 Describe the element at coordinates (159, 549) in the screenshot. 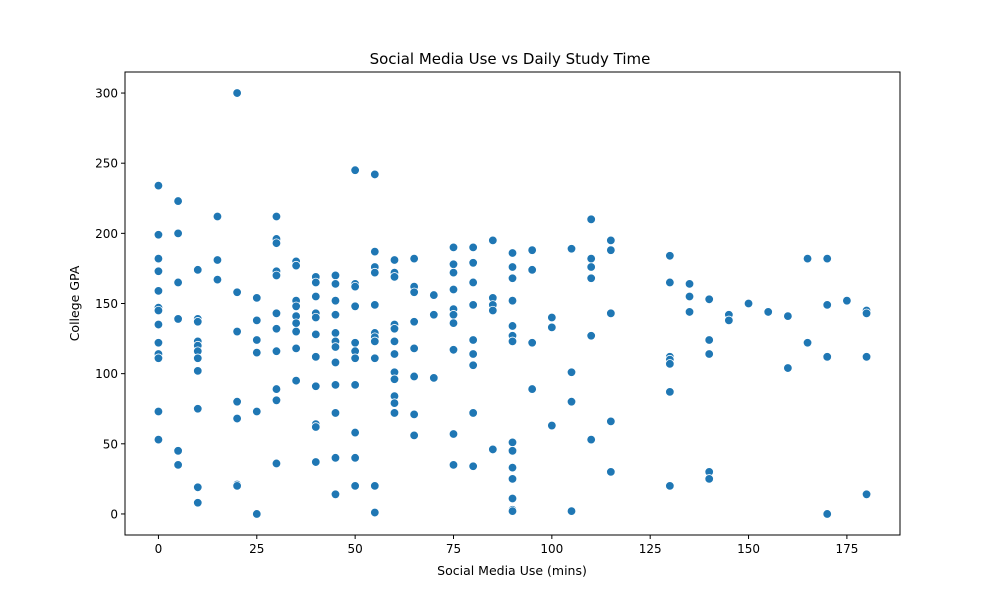

I see `x-tick-label: 0` at that location.